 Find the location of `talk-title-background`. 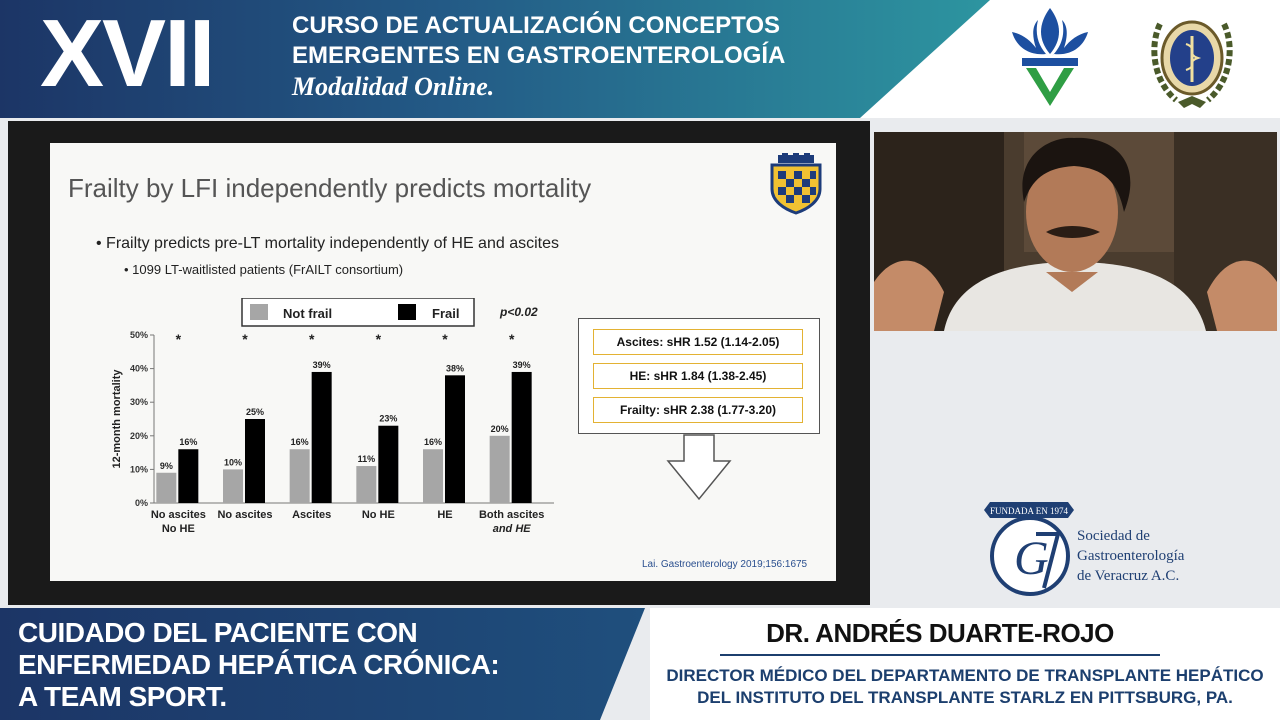

talk-title-background is located at coordinates (322, 664).